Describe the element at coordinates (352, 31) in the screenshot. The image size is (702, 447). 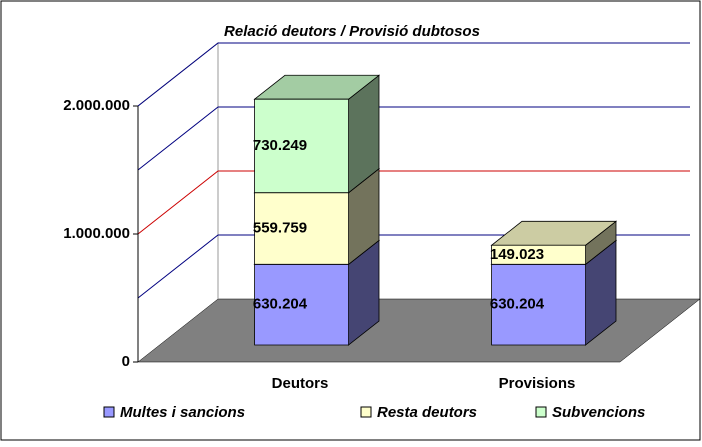
I see `chart-title: Relació deutors / Provisió dubtosos` at that location.